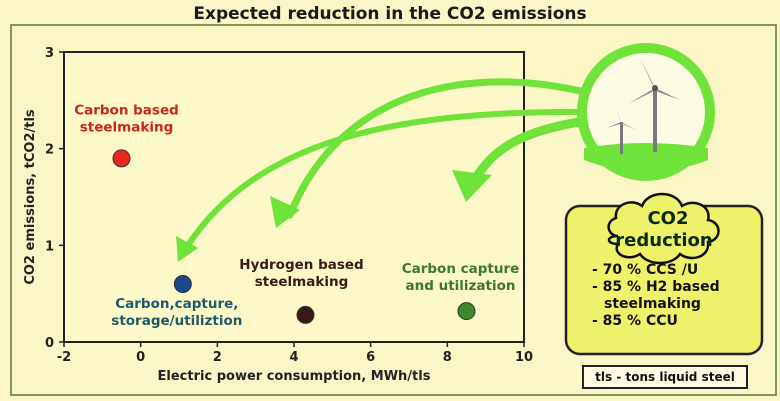  What do you see at coordinates (176, 304) in the screenshot?
I see `point-label: Carbon,capture,` at bounding box center [176, 304].